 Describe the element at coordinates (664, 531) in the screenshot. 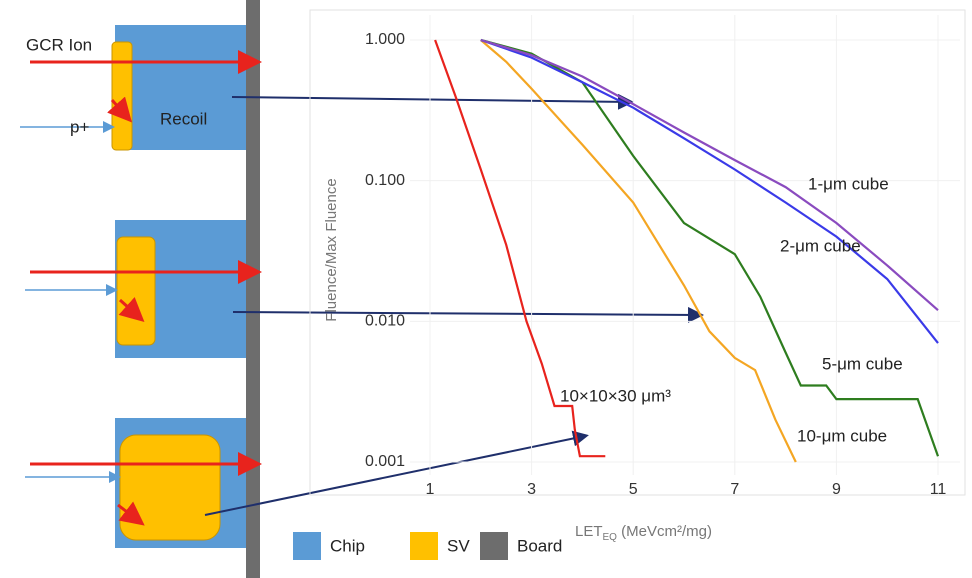

I see `x-label-unit: (MeVcm²/mg)` at that location.